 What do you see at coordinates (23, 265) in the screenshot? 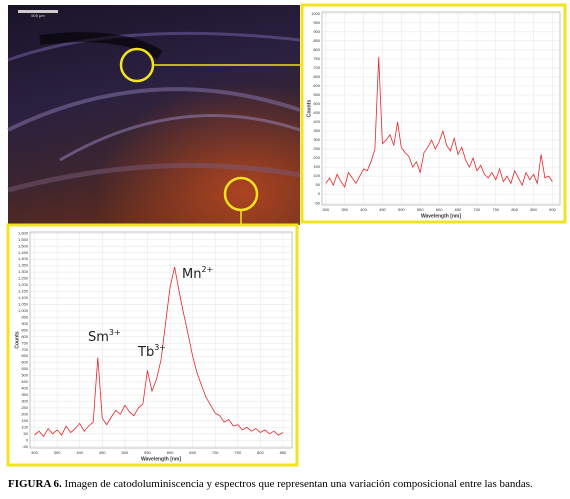
I see `y-tick-label: 1,350` at bounding box center [23, 265].